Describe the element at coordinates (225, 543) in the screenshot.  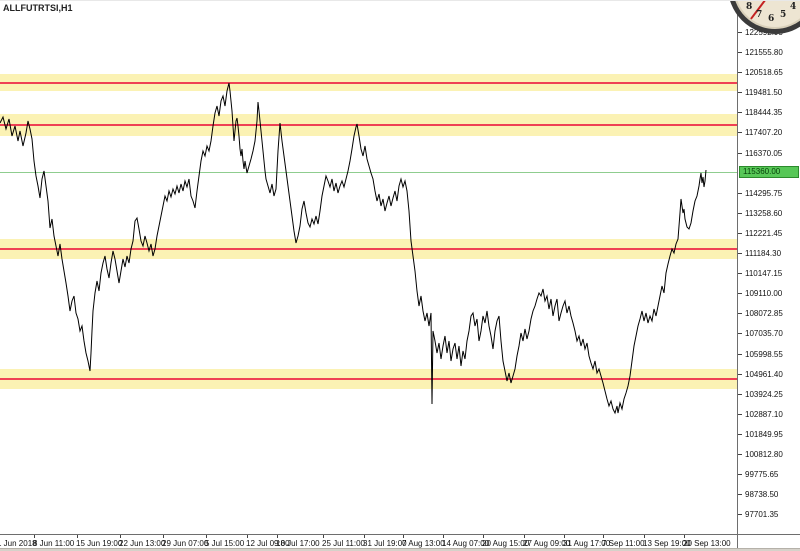
I see `time-tick-label: 5 Jul 15:00` at that location.